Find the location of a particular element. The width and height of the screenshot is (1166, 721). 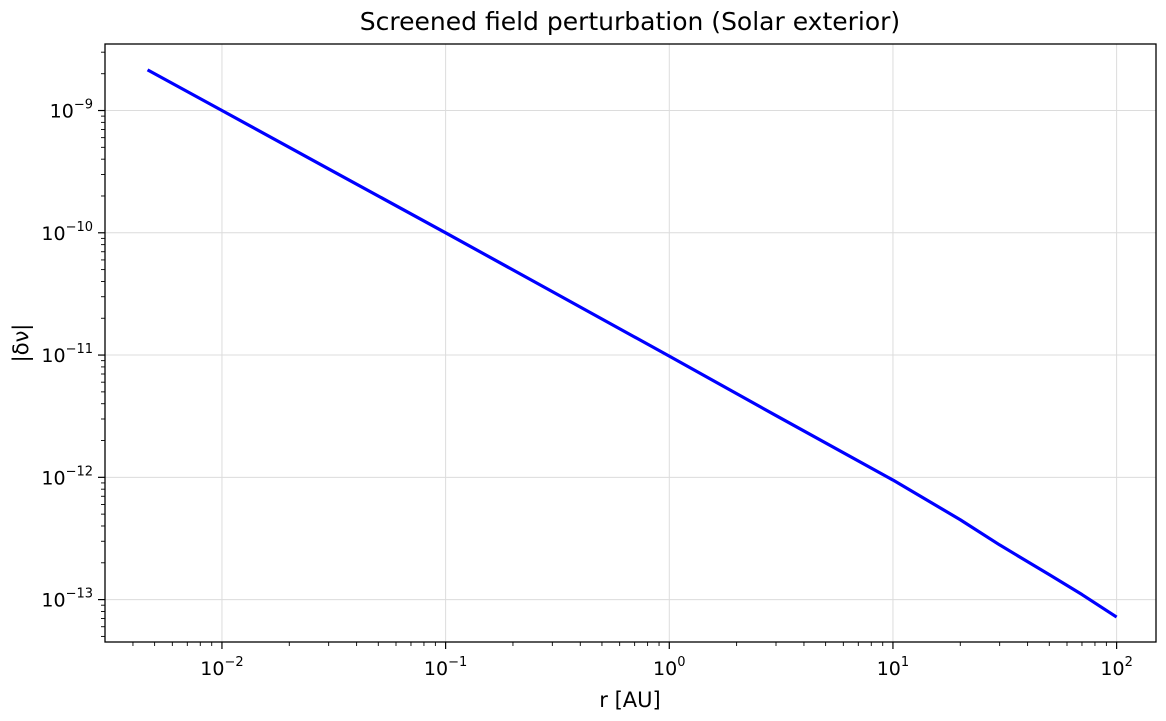

y-axis-label: |δν| is located at coordinates (21, 343).